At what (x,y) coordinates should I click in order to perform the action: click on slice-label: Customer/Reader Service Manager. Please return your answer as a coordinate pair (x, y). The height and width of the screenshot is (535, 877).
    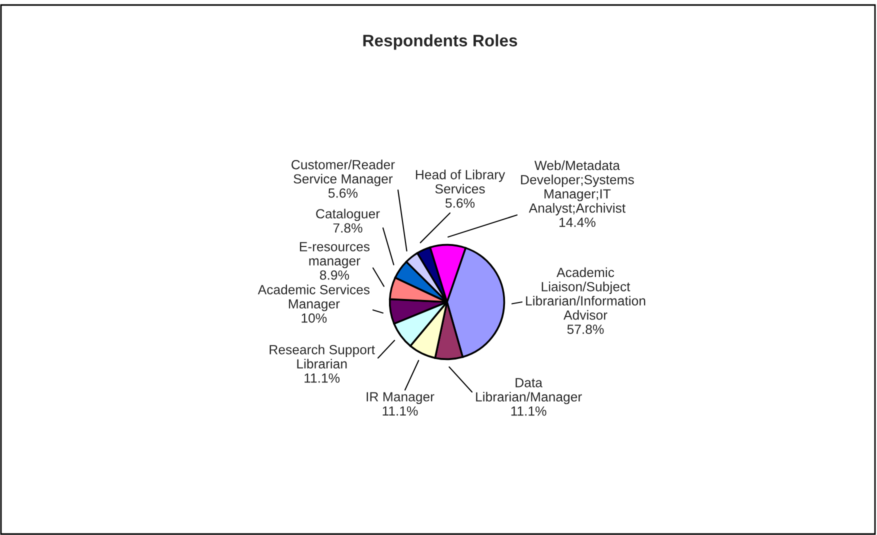
    Looking at the image, I should click on (343, 173).